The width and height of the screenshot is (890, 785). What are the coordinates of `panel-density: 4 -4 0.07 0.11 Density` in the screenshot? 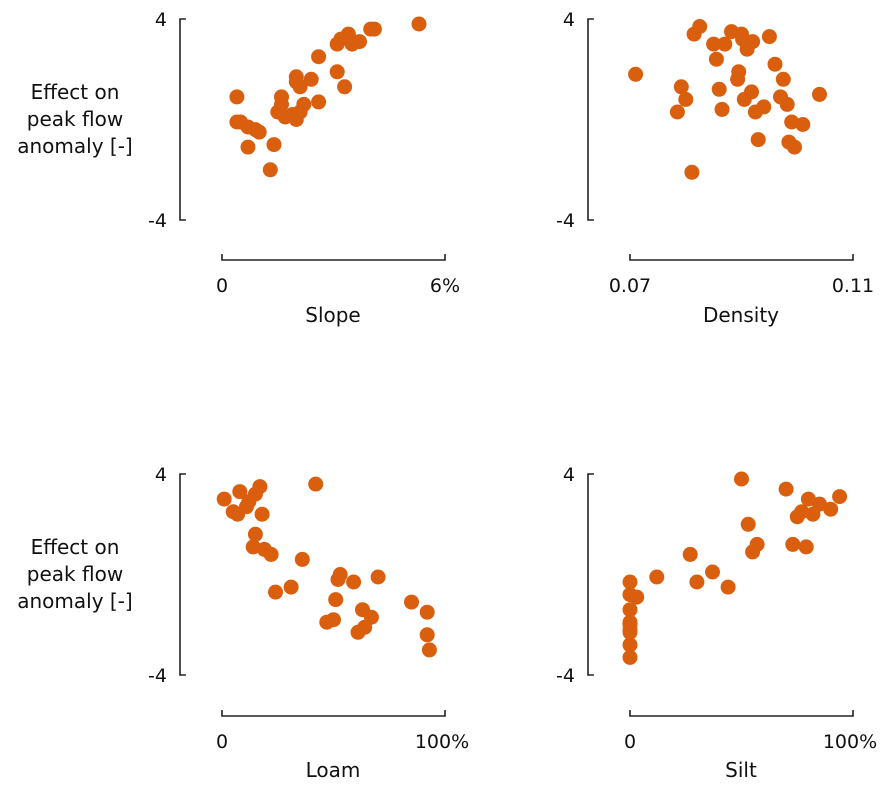 It's located at (715, 168).